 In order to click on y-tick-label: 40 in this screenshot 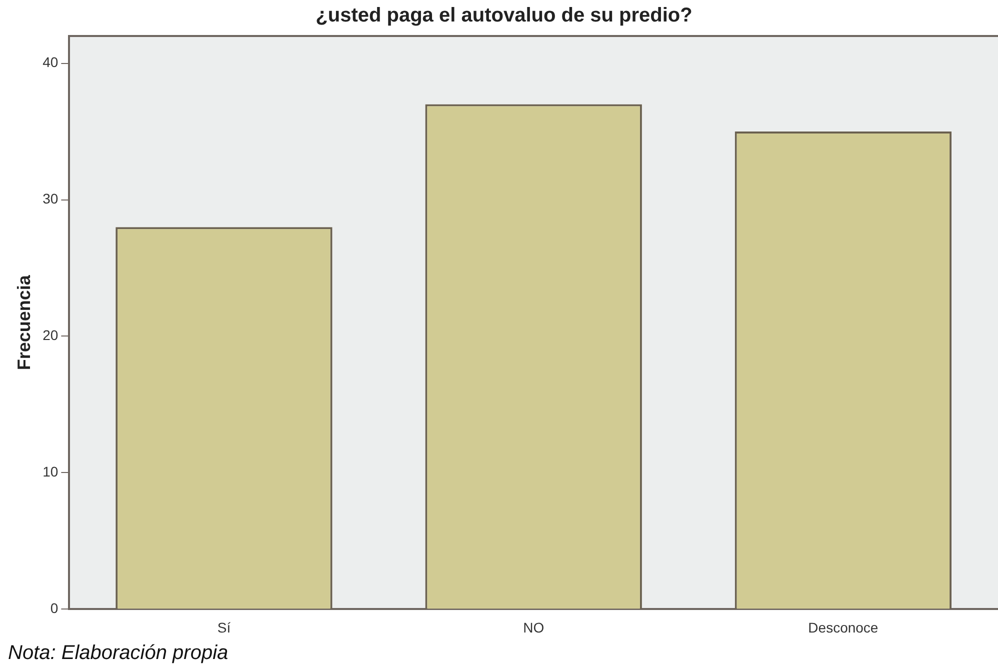, I will do `click(50, 62)`.